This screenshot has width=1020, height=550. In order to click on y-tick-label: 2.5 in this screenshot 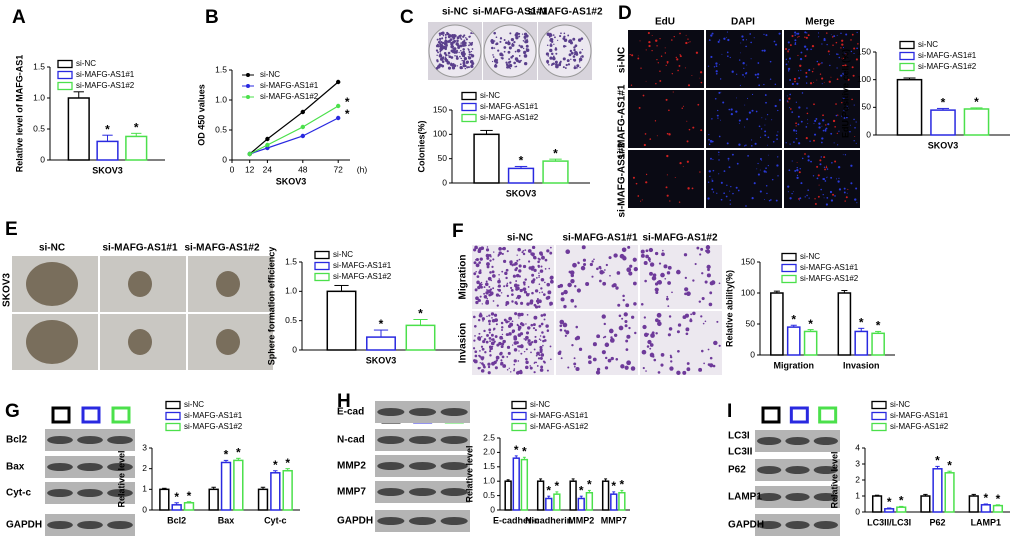, I will do `click(489, 437)`.